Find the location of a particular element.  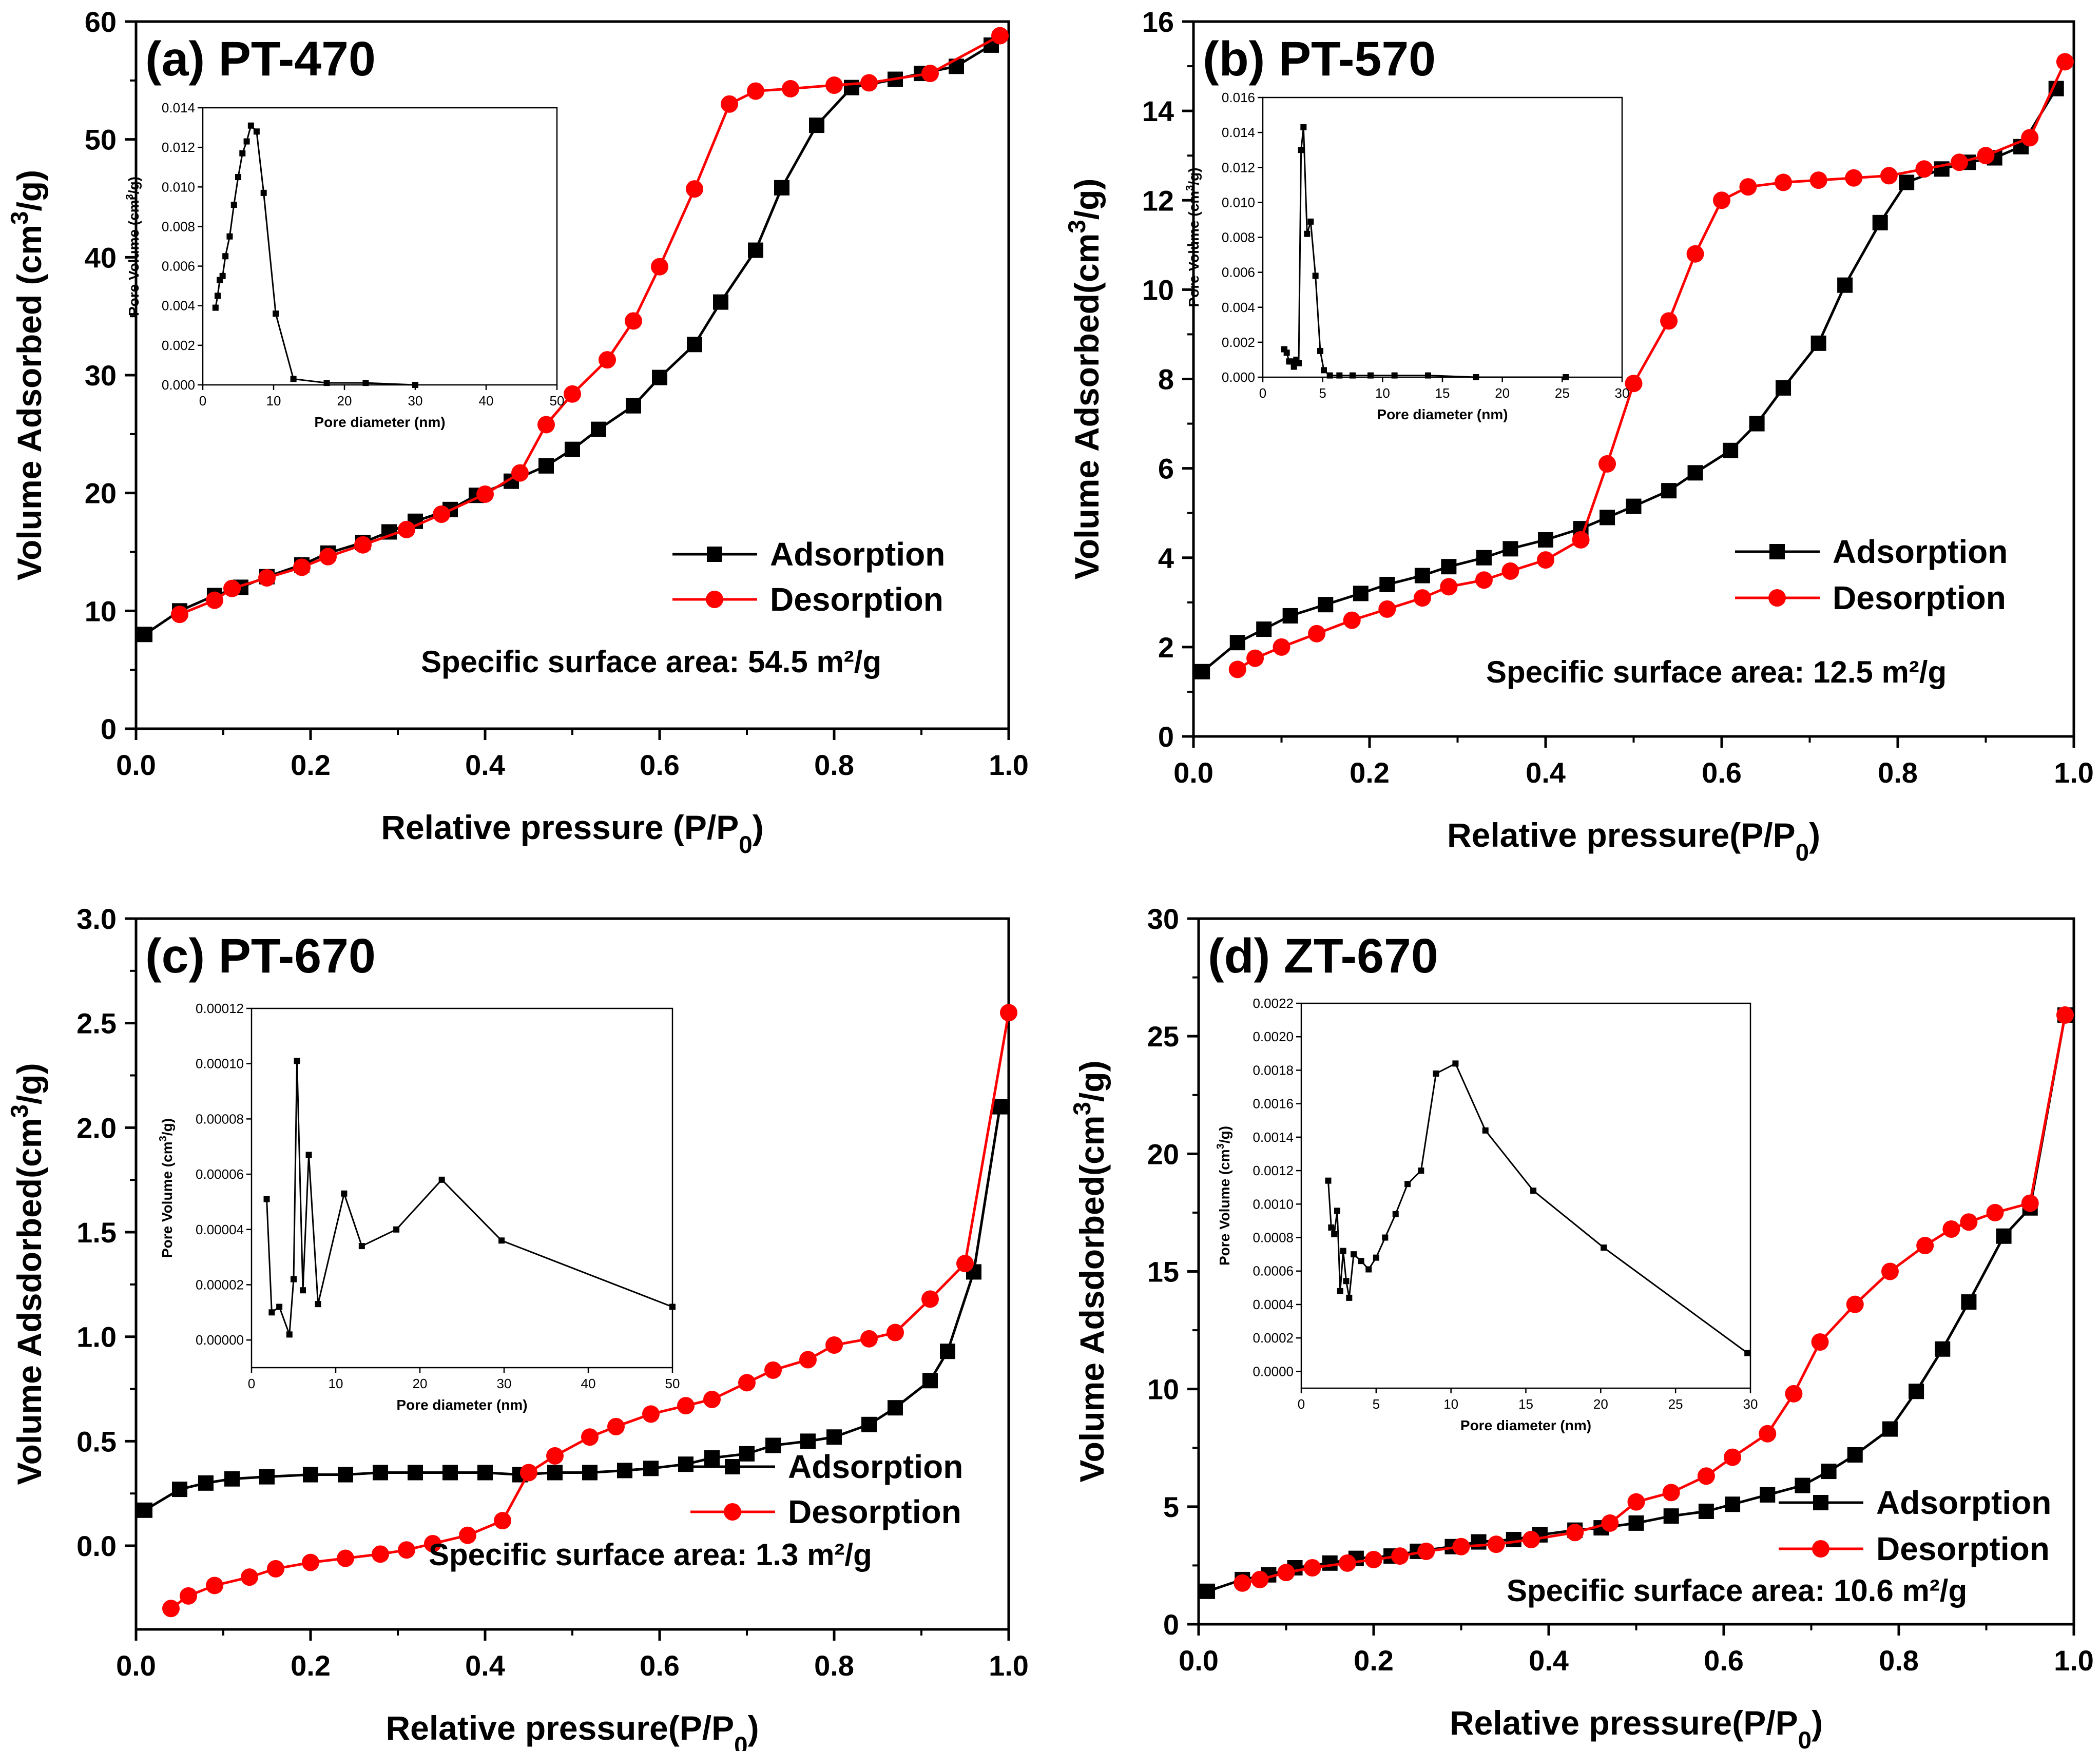

y-tick-label: 14 is located at coordinates (1158, 111).